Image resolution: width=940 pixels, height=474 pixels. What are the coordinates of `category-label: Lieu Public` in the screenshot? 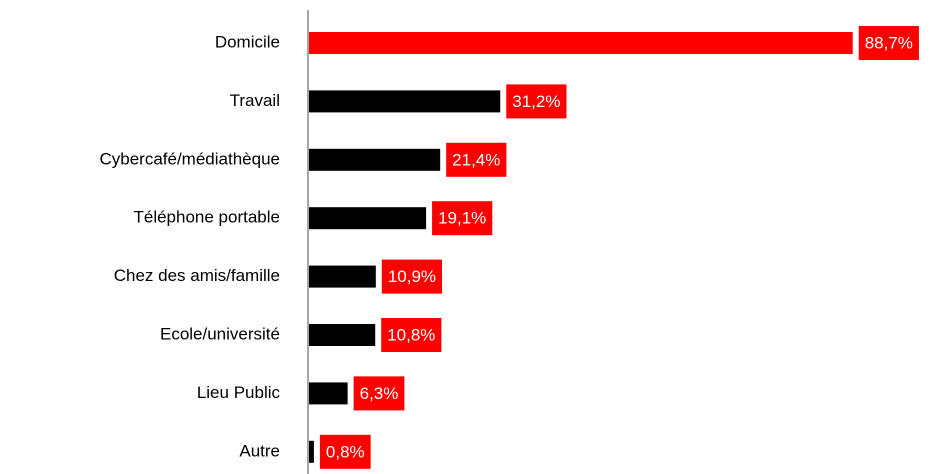 It's located at (239, 392).